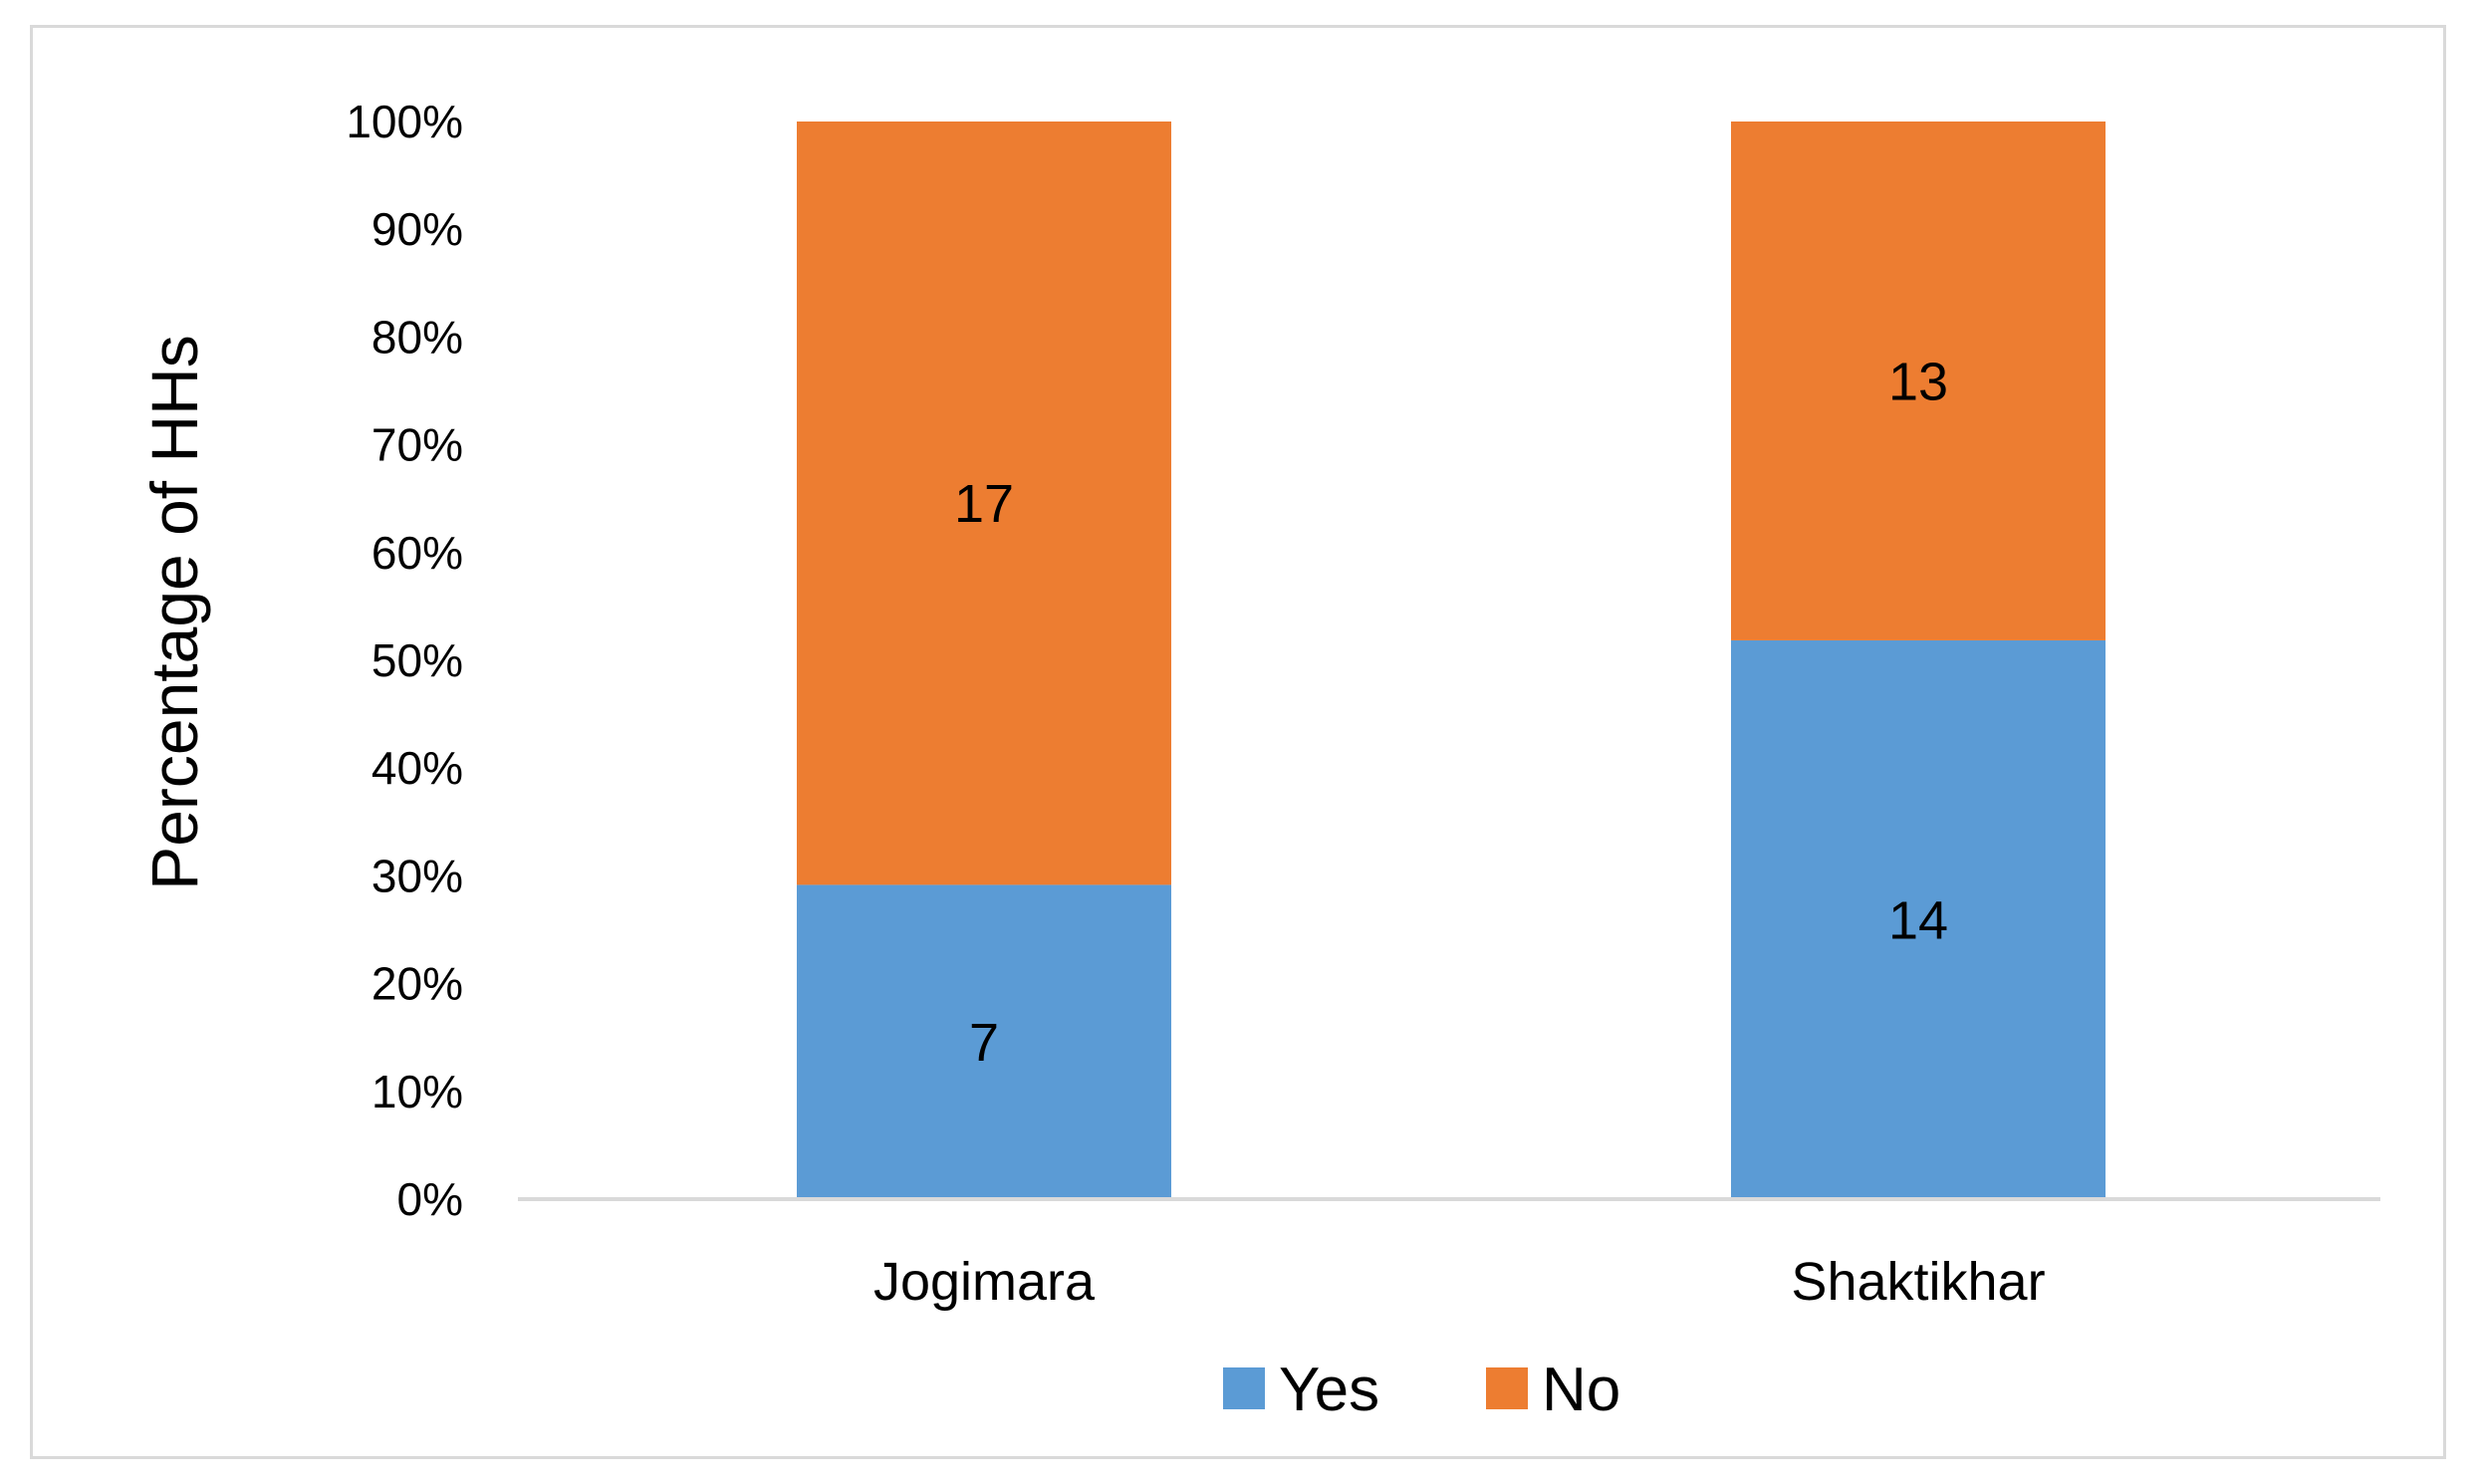 The image size is (2478, 1484). What do you see at coordinates (417, 768) in the screenshot?
I see `y-tick-label: 40%` at bounding box center [417, 768].